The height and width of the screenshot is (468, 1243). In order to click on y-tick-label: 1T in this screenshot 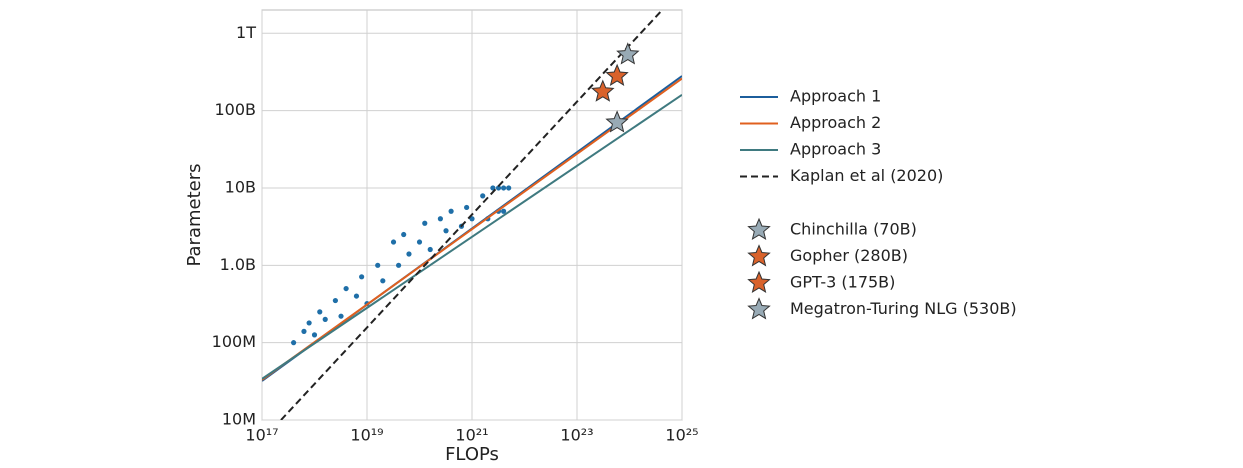, I will do `click(246, 32)`.